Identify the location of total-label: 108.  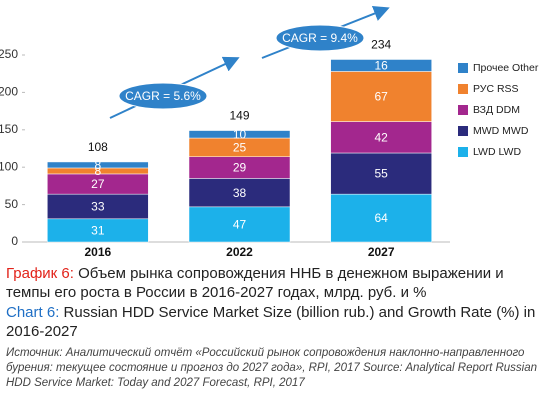
(98, 147).